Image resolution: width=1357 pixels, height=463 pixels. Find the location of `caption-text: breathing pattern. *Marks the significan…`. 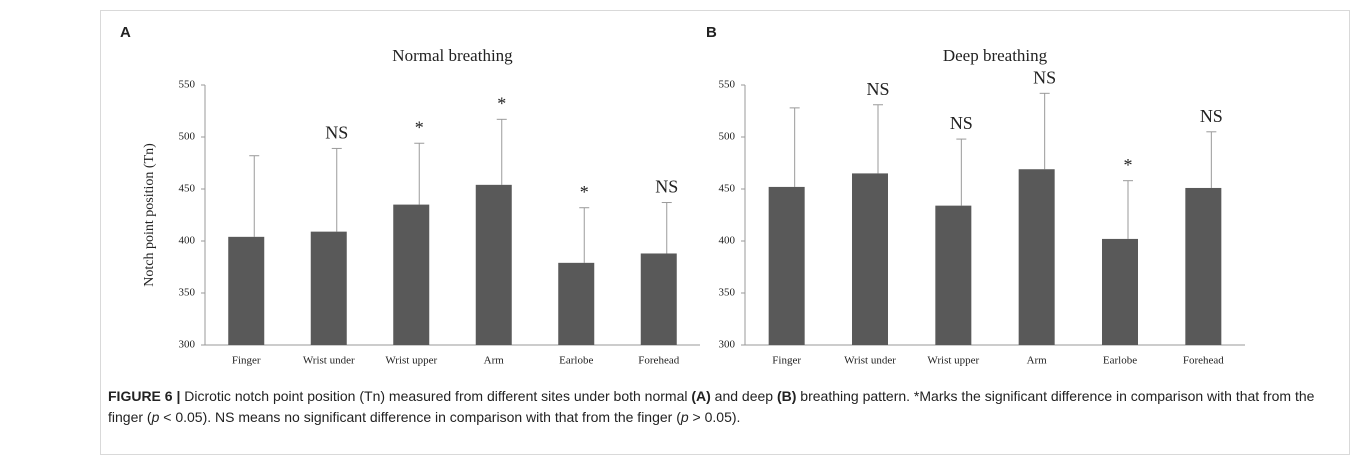

caption-text: breathing pattern. *Marks the significan… is located at coordinates (711, 406).